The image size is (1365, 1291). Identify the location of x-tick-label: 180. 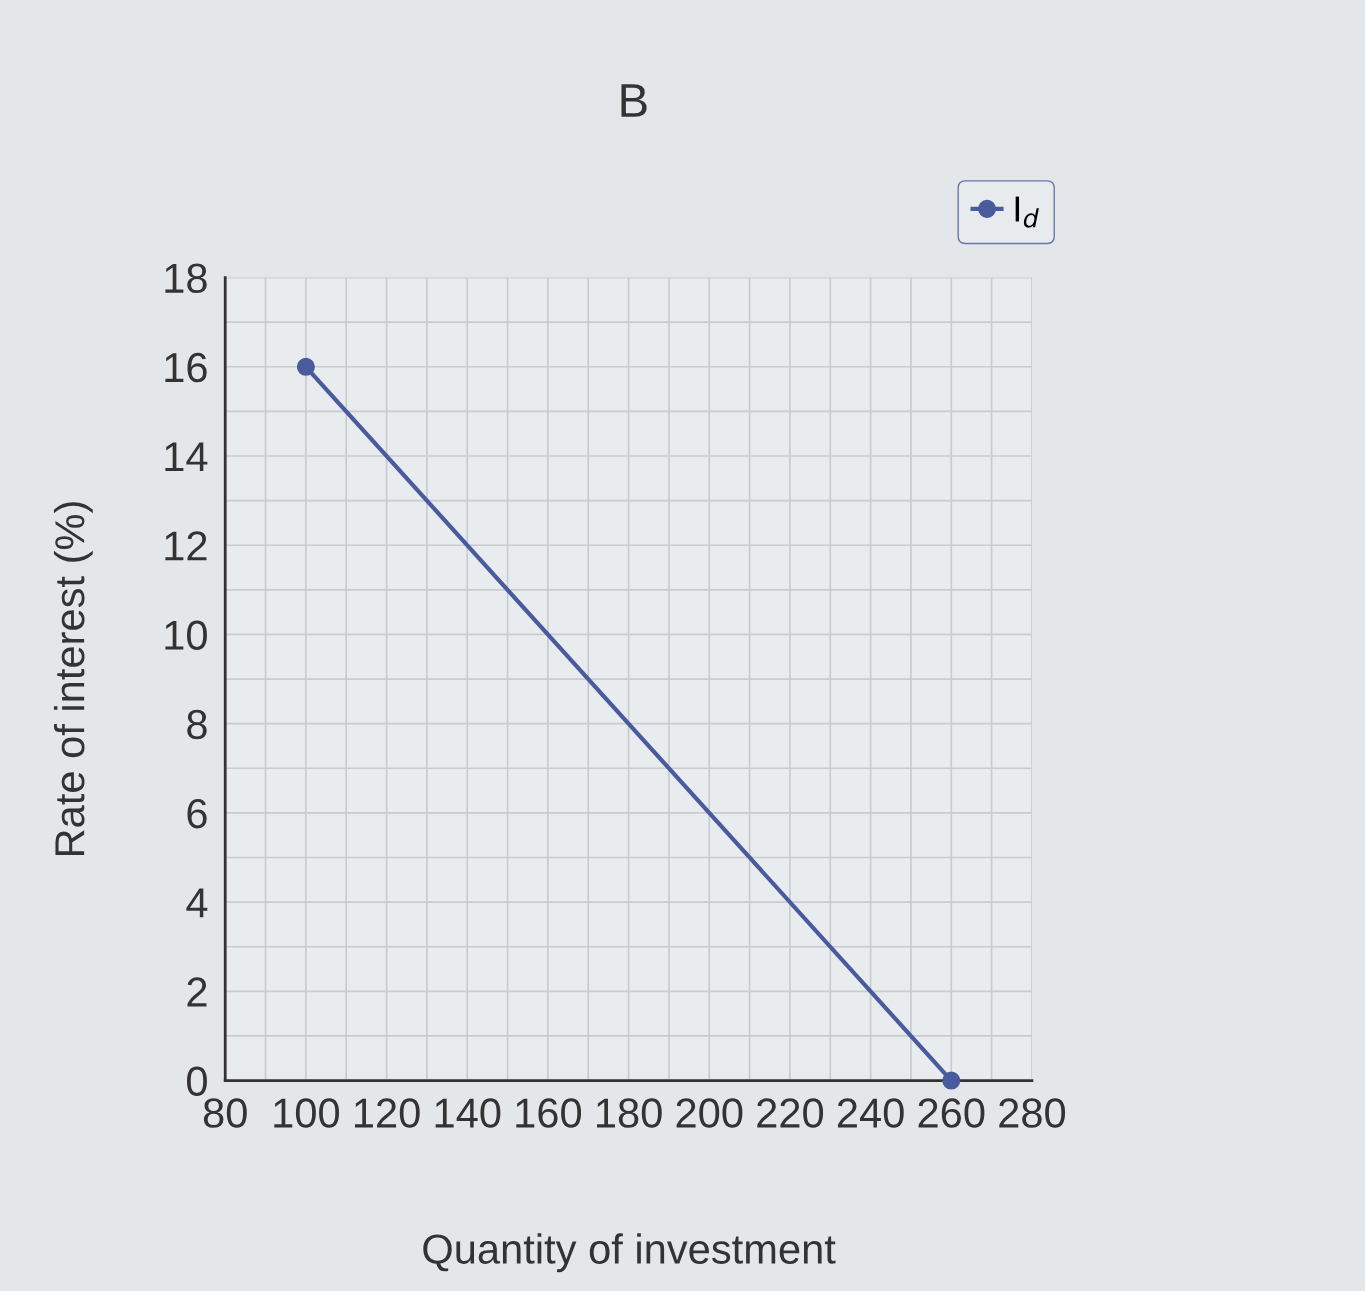
(629, 1113).